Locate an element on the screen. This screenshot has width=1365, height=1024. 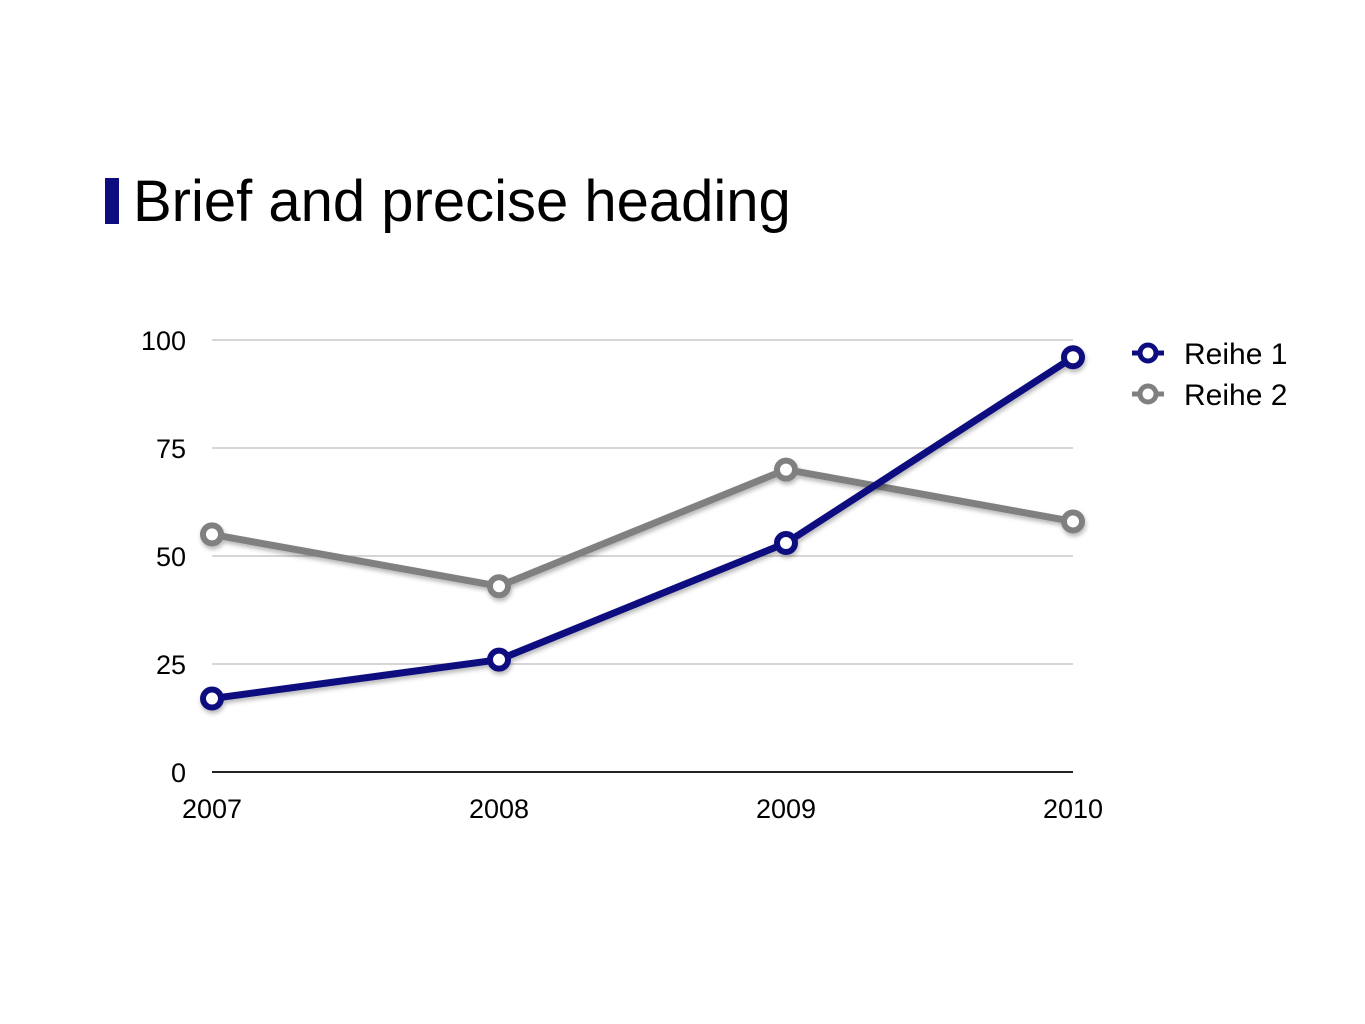
x-axis-tick-labels: 2007 2008 2009 2010 is located at coordinates (642, 809).